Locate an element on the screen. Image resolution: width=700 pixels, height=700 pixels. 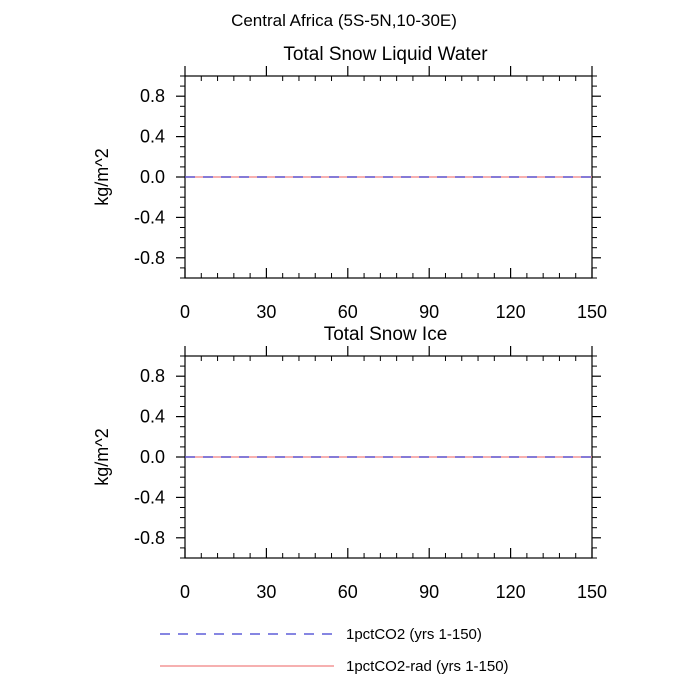
legend-label: 1pctCO2-rad (yrs 1-150) is located at coordinates (427, 666).